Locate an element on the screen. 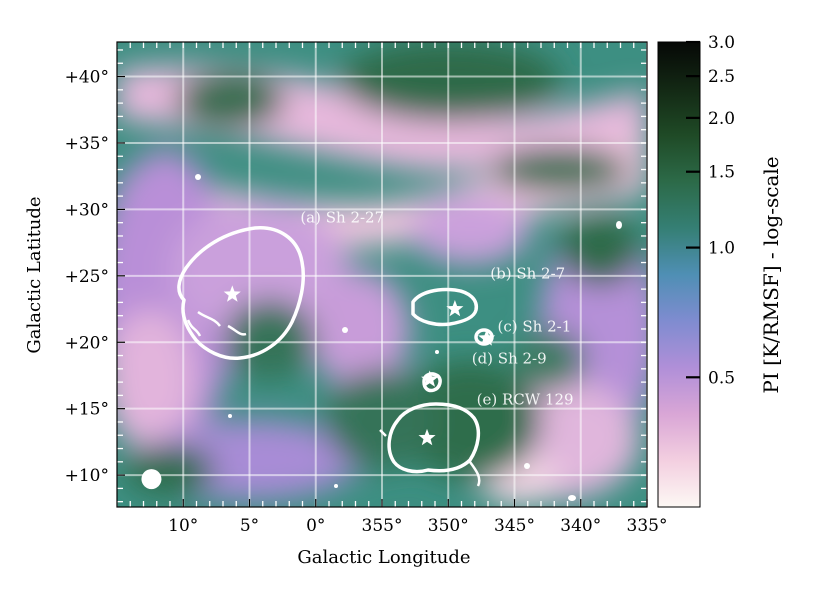 Image resolution: width=817 pixels, height=603 pixels. colorbar-gradient is located at coordinates (679, 274).